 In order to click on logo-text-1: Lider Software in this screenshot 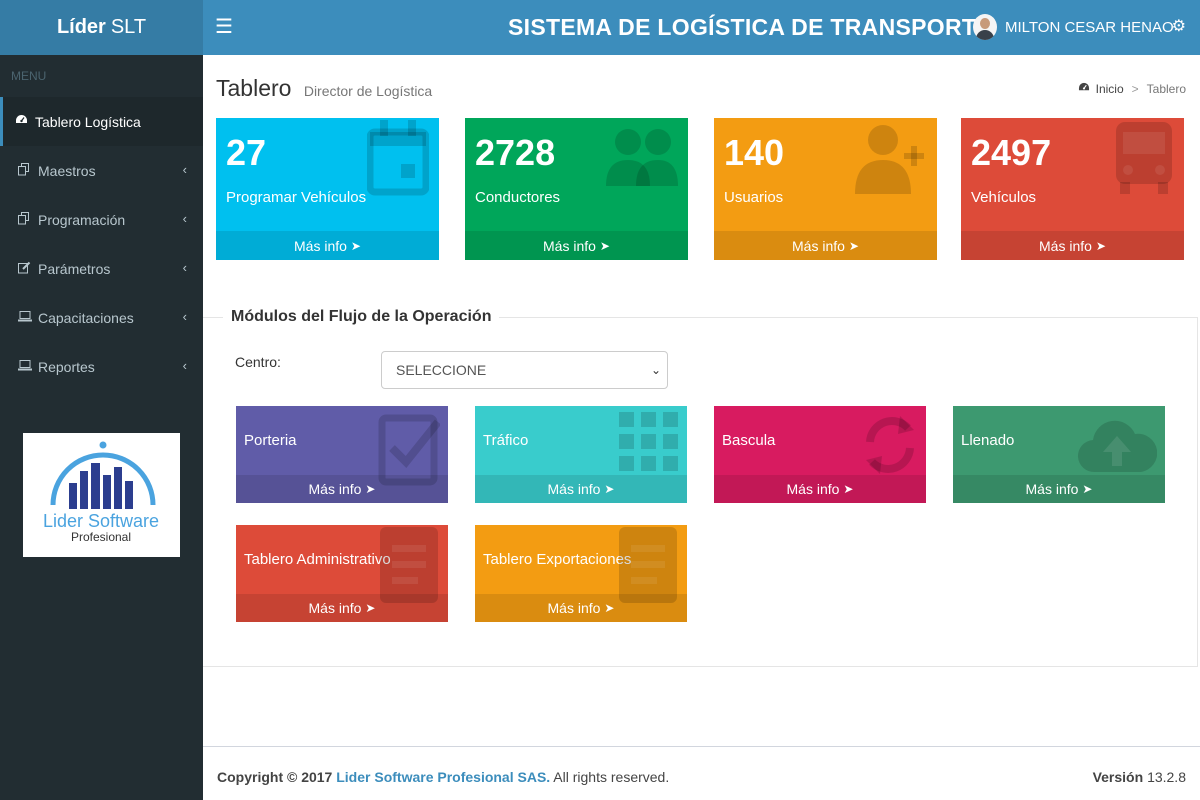, I will do `click(101, 521)`.